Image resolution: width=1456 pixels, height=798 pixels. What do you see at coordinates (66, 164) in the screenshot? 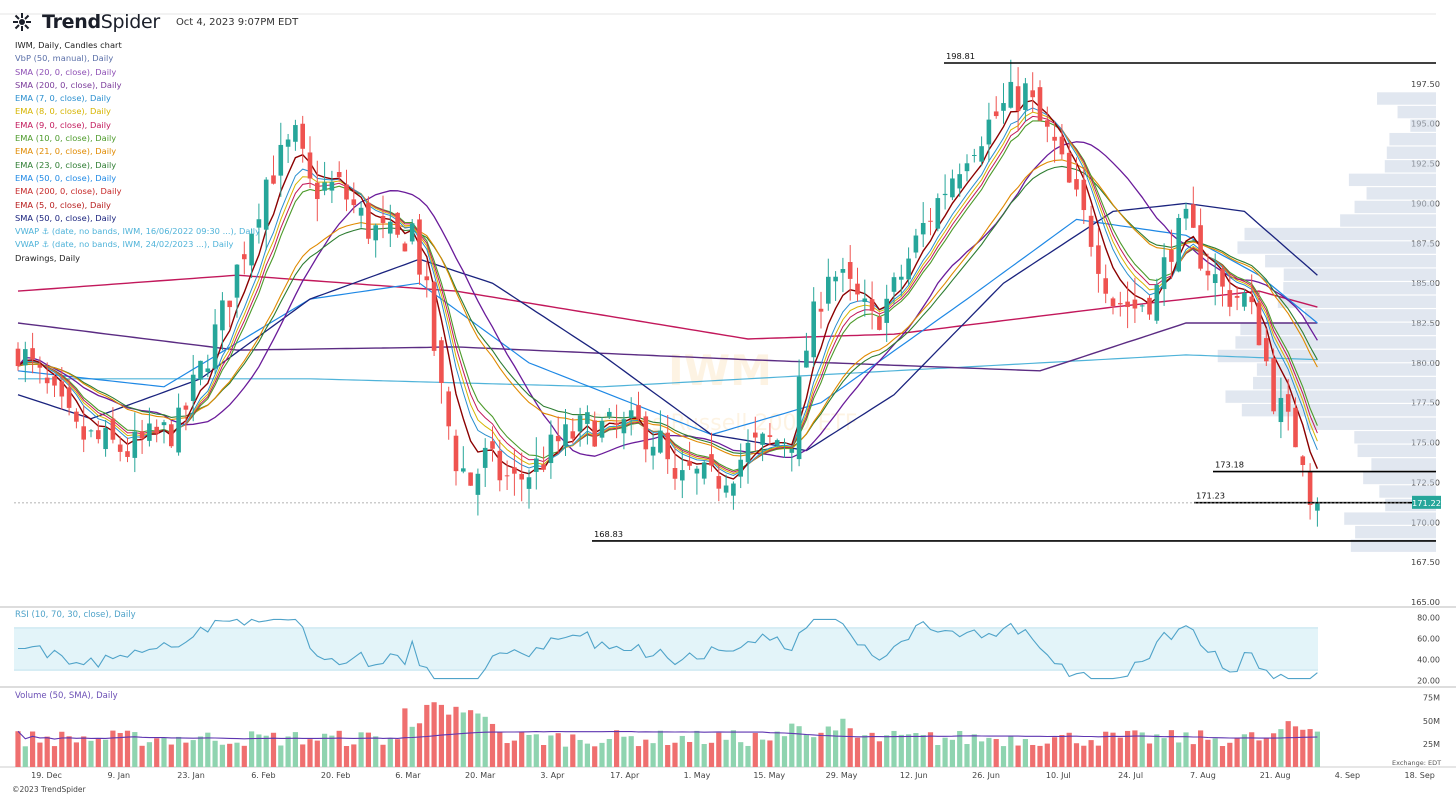
I see `legend-entry: EMA (23, 0, close), Daily` at bounding box center [66, 164].